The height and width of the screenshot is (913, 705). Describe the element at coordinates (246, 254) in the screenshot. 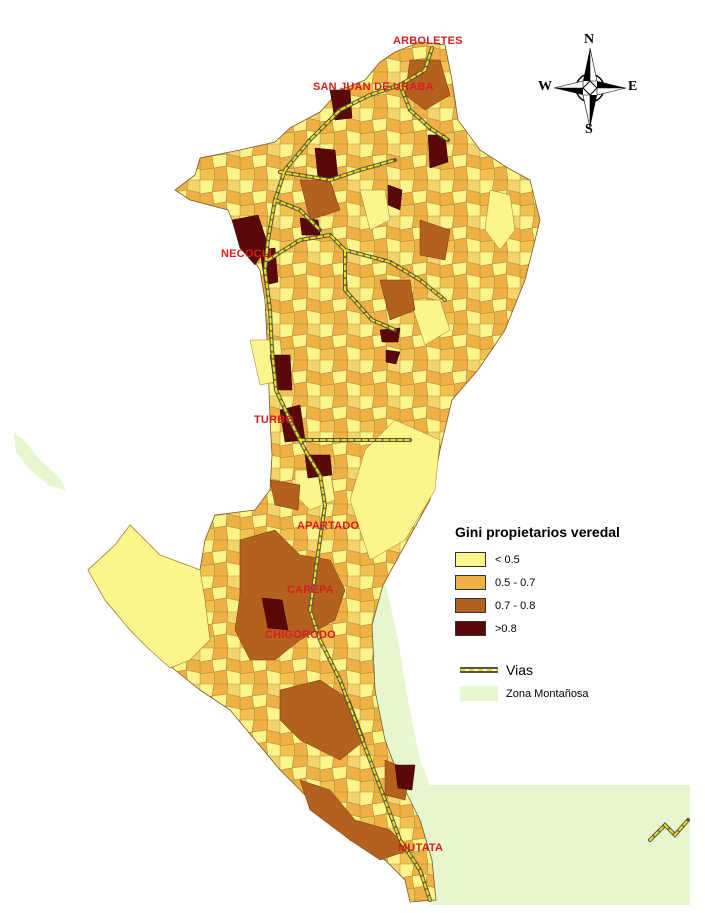

I see `town-label-necocli: NECOCLI` at that location.